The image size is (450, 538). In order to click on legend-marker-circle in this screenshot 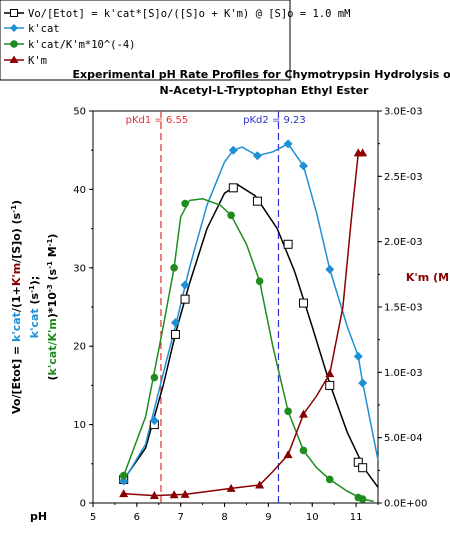, I will do `click(14, 44)`.